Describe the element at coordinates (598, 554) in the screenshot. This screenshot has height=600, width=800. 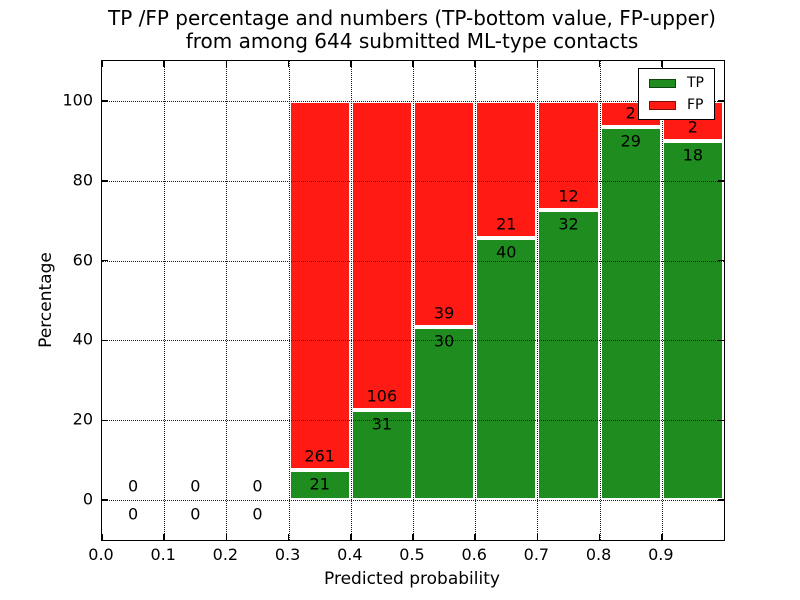
I see `x-tick-label: 0.8` at that location.